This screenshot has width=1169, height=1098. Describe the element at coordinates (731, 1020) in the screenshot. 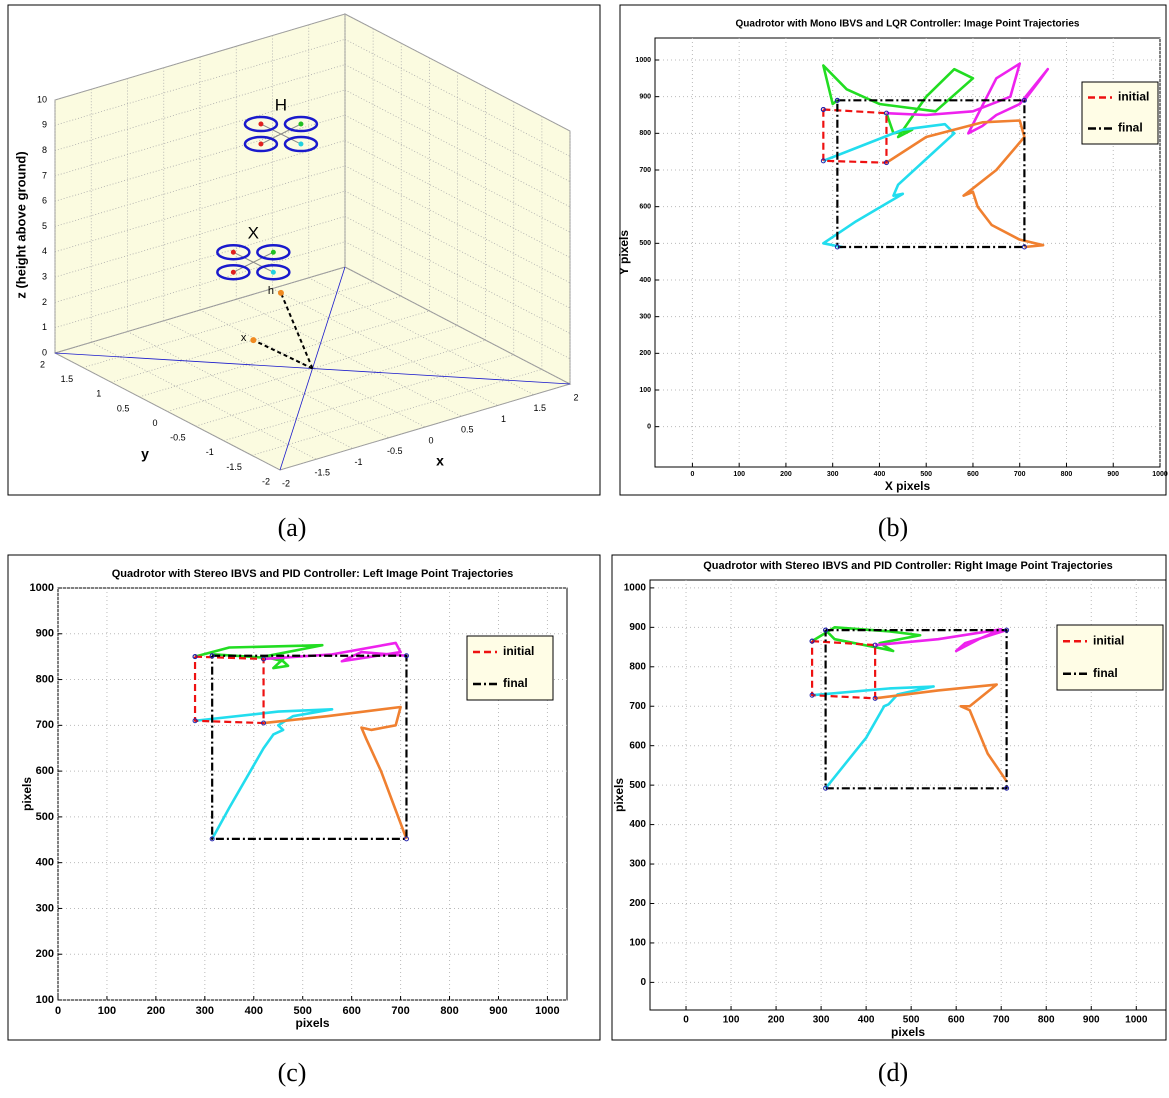

I see `x-tick-label: 100` at that location.